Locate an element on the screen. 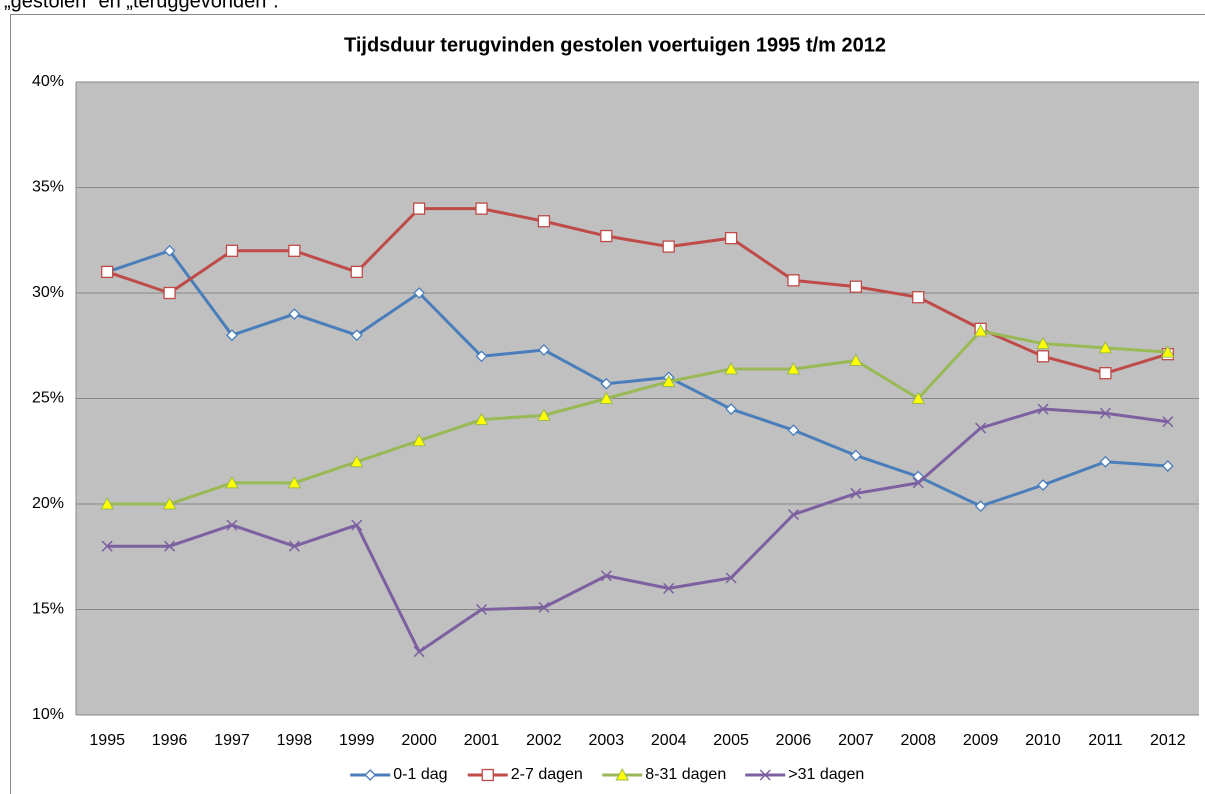 The width and height of the screenshot is (1205, 794). y-tick-label: 40% is located at coordinates (48, 81).